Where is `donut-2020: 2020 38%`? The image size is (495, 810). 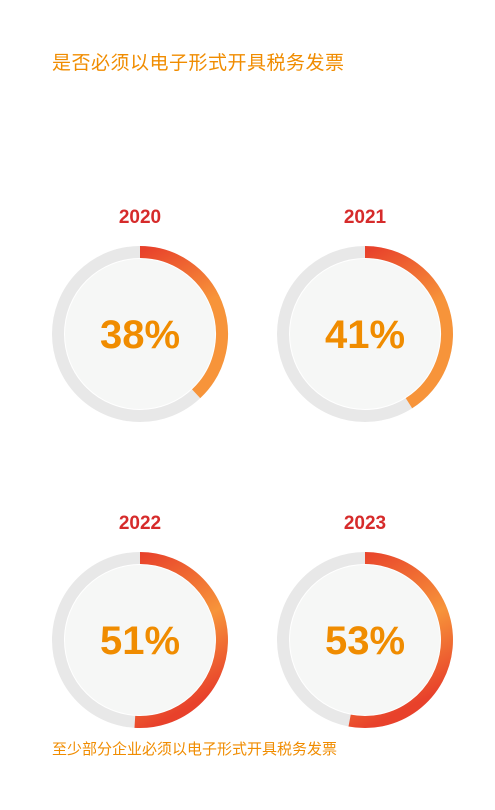 donut-2020: 2020 38% is located at coordinates (140, 315).